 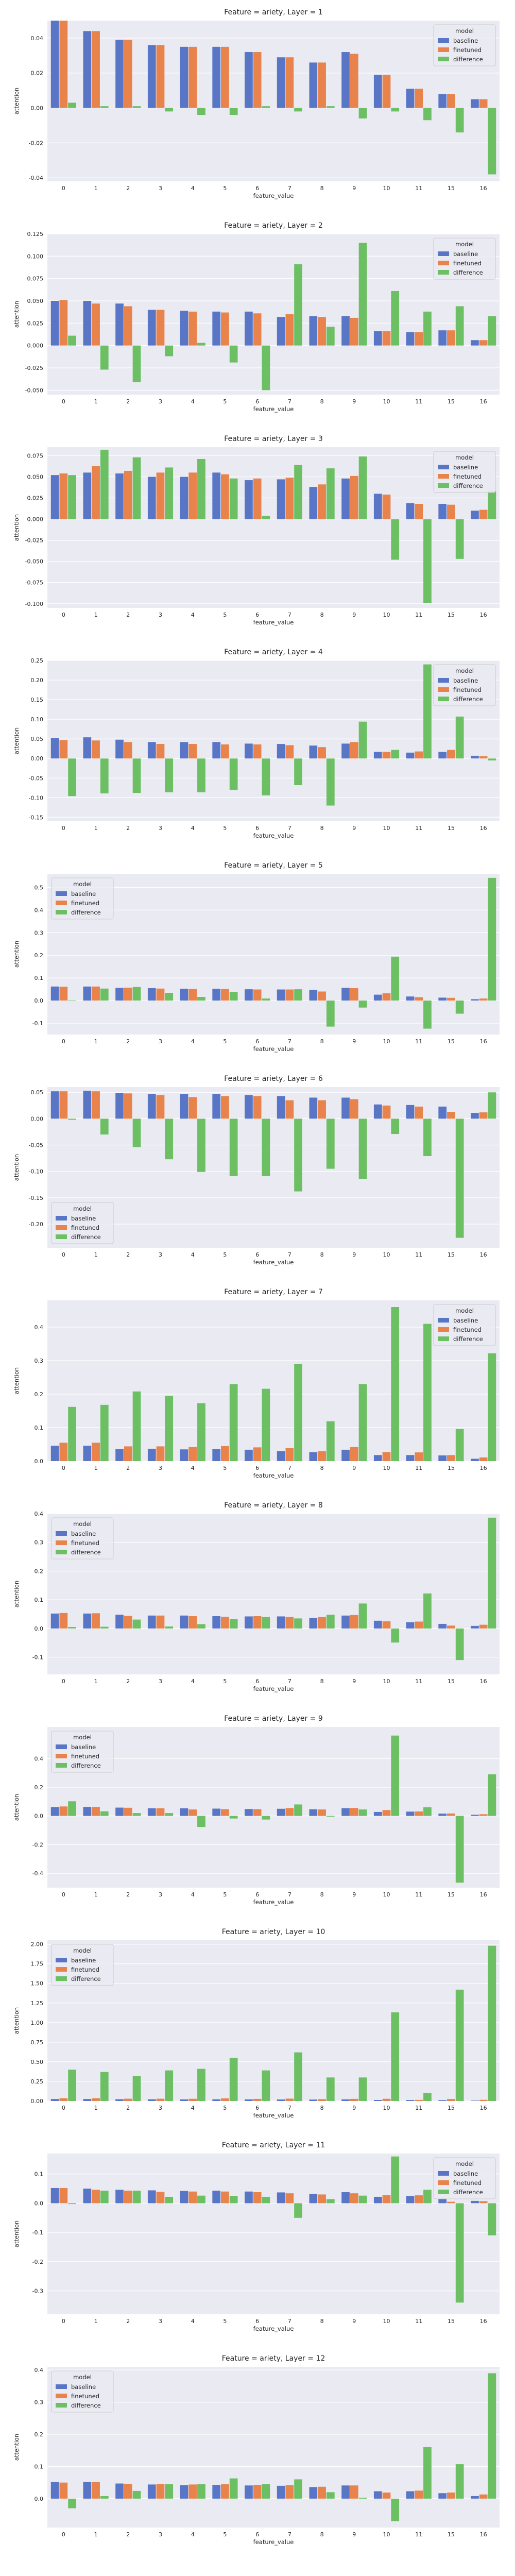 I want to click on x-tick-label: 2, so click(x=128, y=2534).